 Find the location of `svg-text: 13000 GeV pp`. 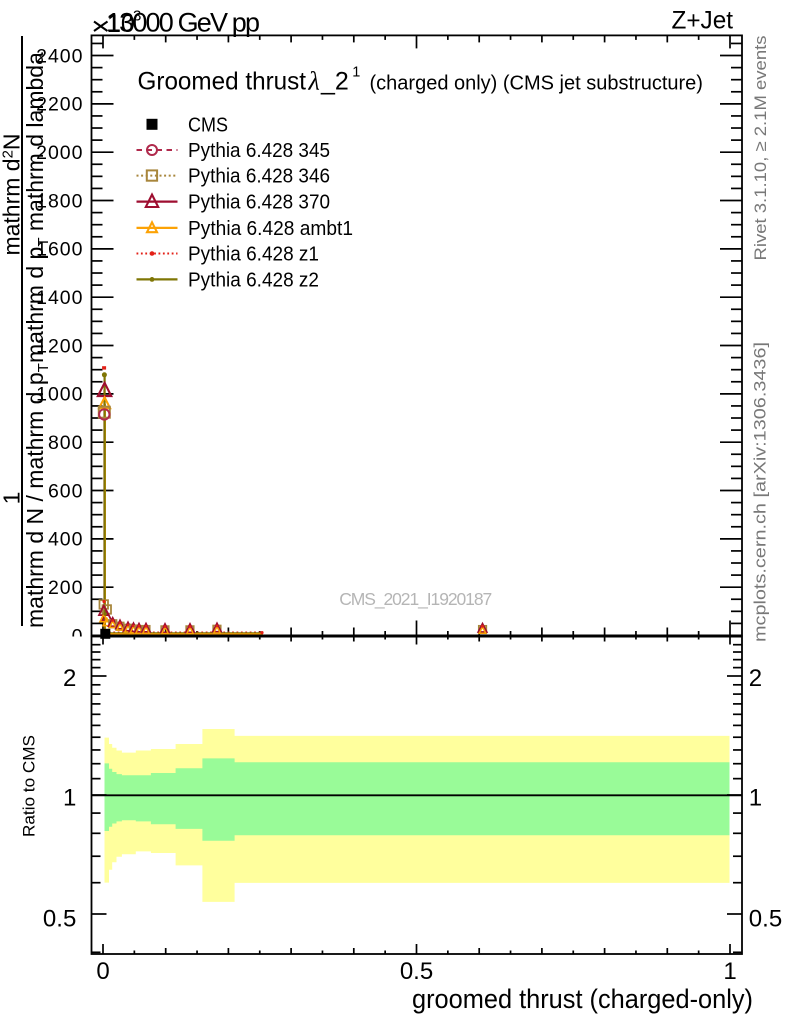

svg-text: 13000 GeV pp is located at coordinates (183, 23).